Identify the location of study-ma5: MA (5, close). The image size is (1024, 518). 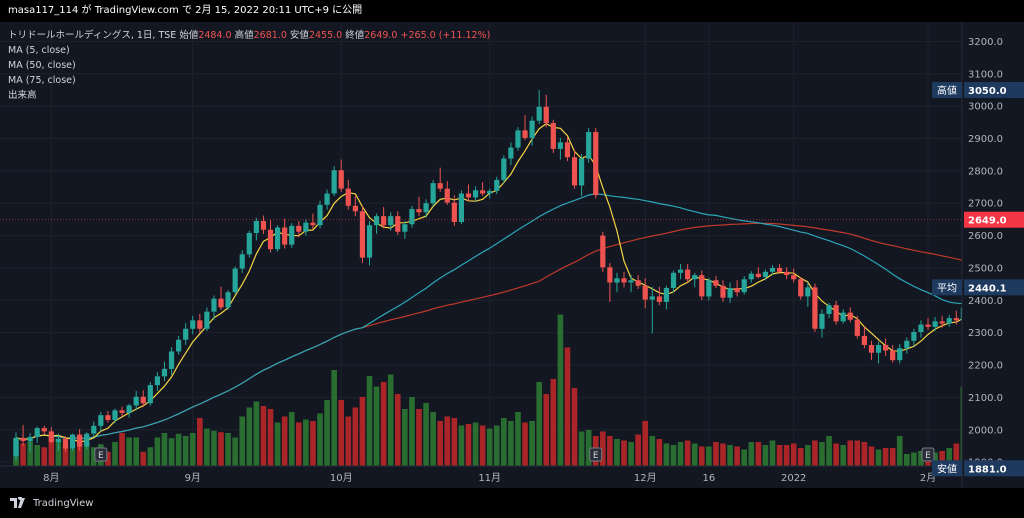
(39, 50).